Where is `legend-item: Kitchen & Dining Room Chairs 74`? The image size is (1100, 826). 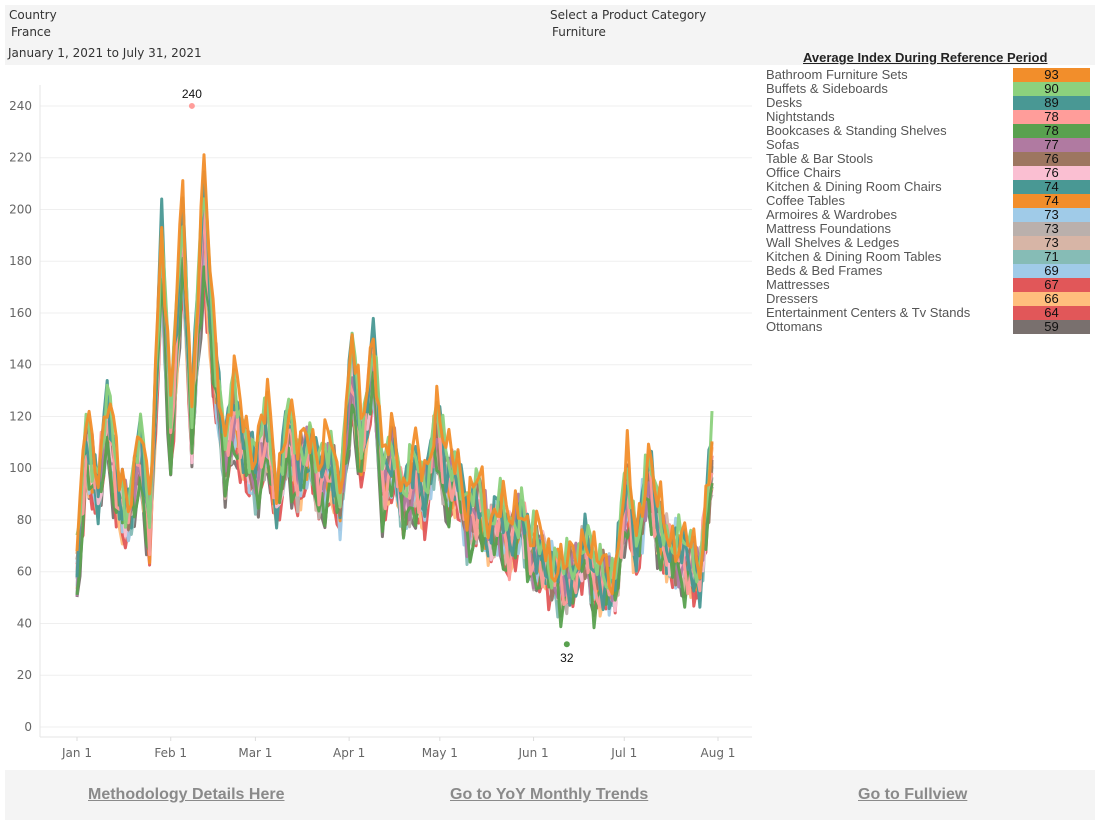
legend-item: Kitchen & Dining Room Chairs 74 is located at coordinates (929, 187).